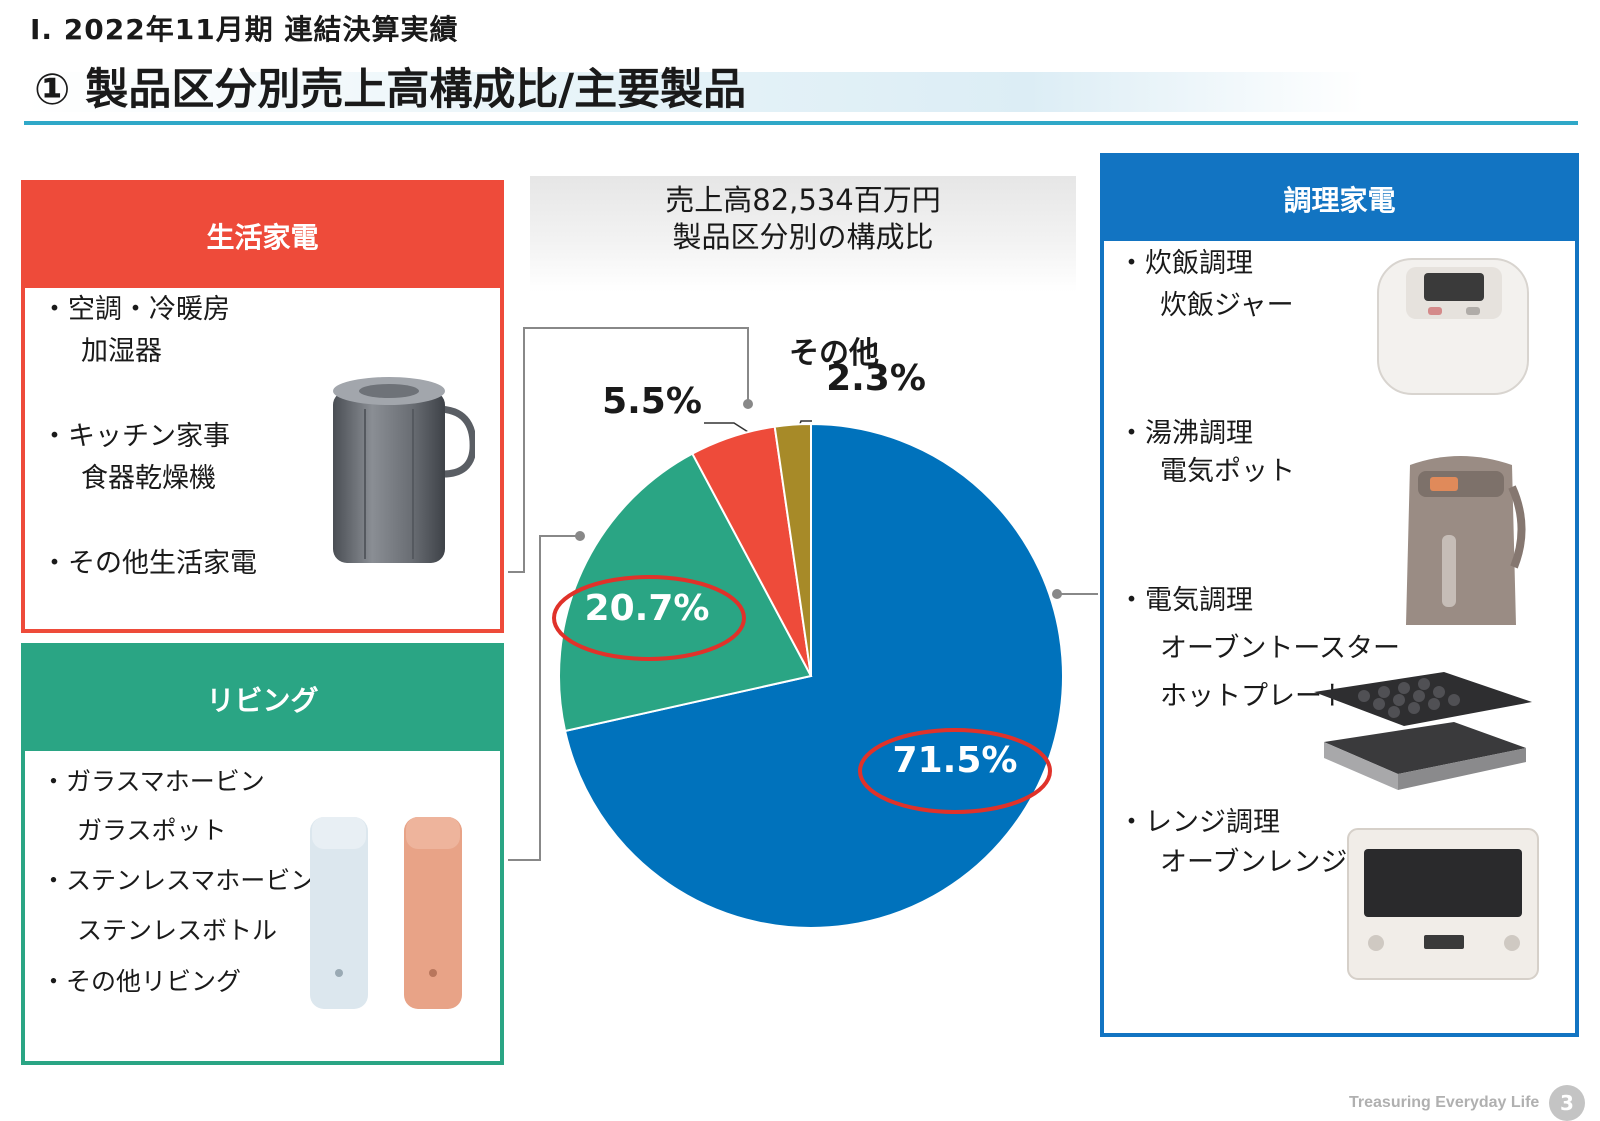  I want to click on electric-pot-icon, so click(1466, 540).